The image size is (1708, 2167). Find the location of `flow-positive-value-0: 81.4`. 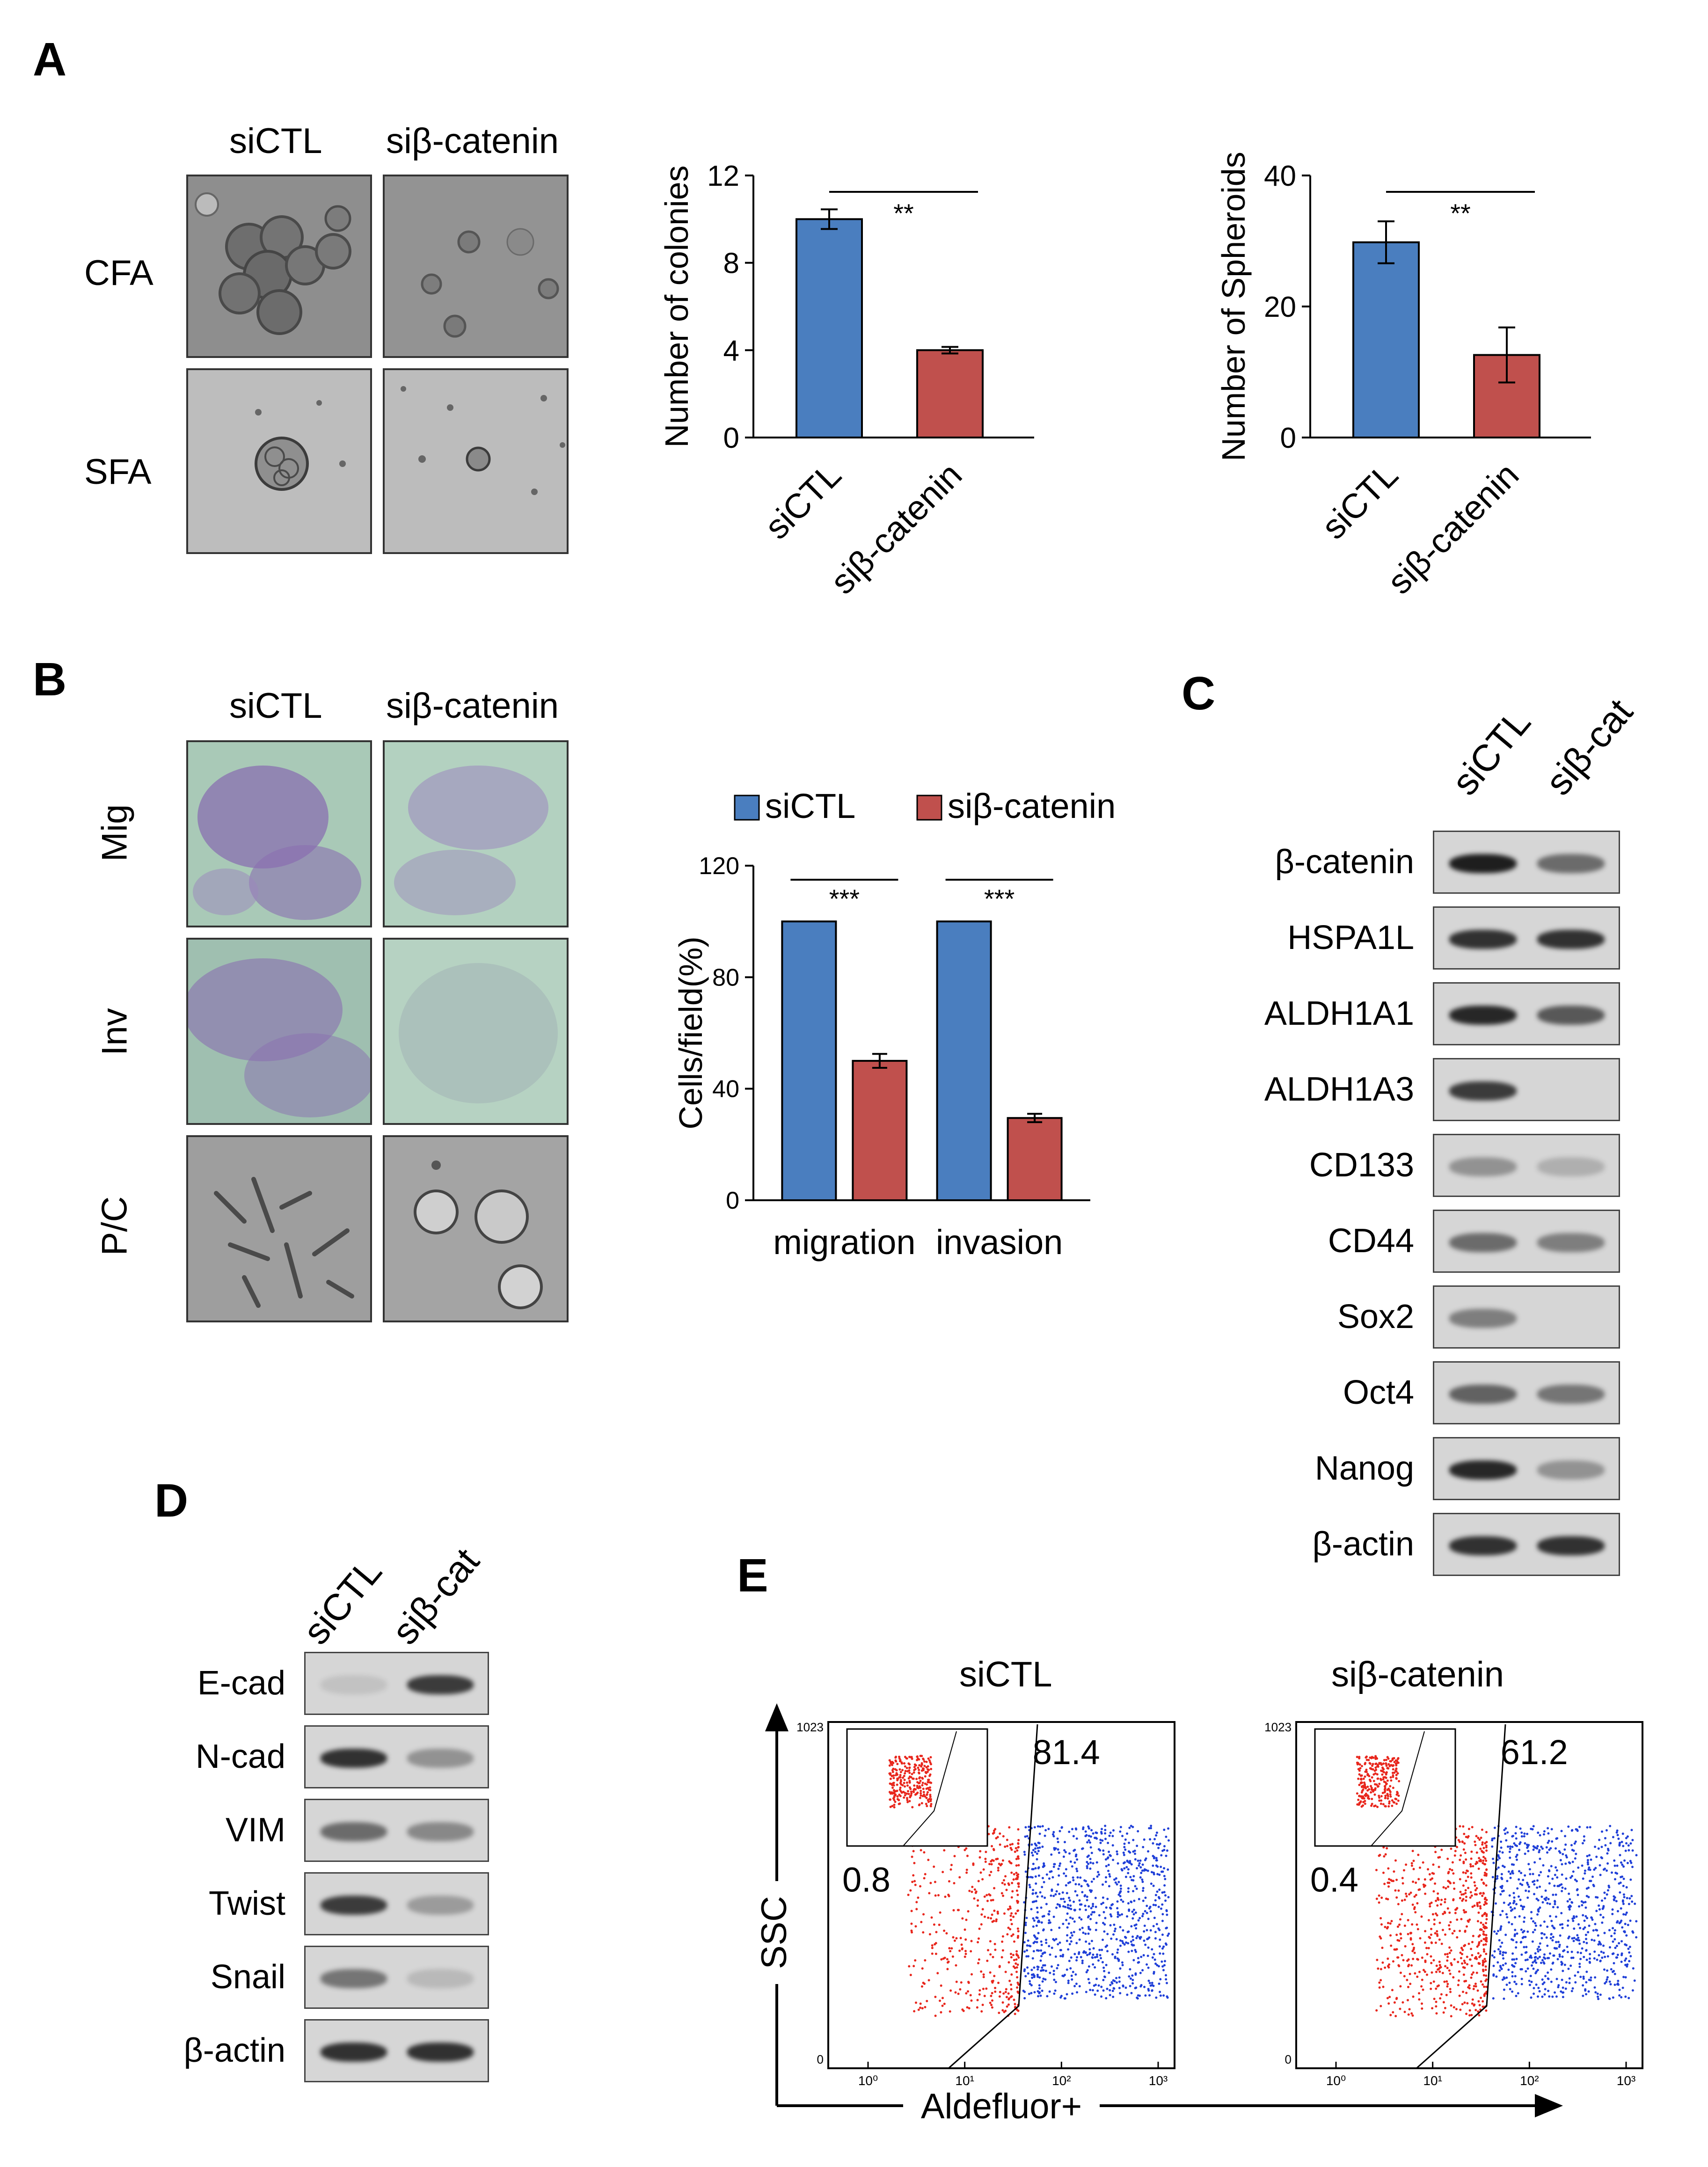

flow-positive-value-0: 81.4 is located at coordinates (1066, 1752).